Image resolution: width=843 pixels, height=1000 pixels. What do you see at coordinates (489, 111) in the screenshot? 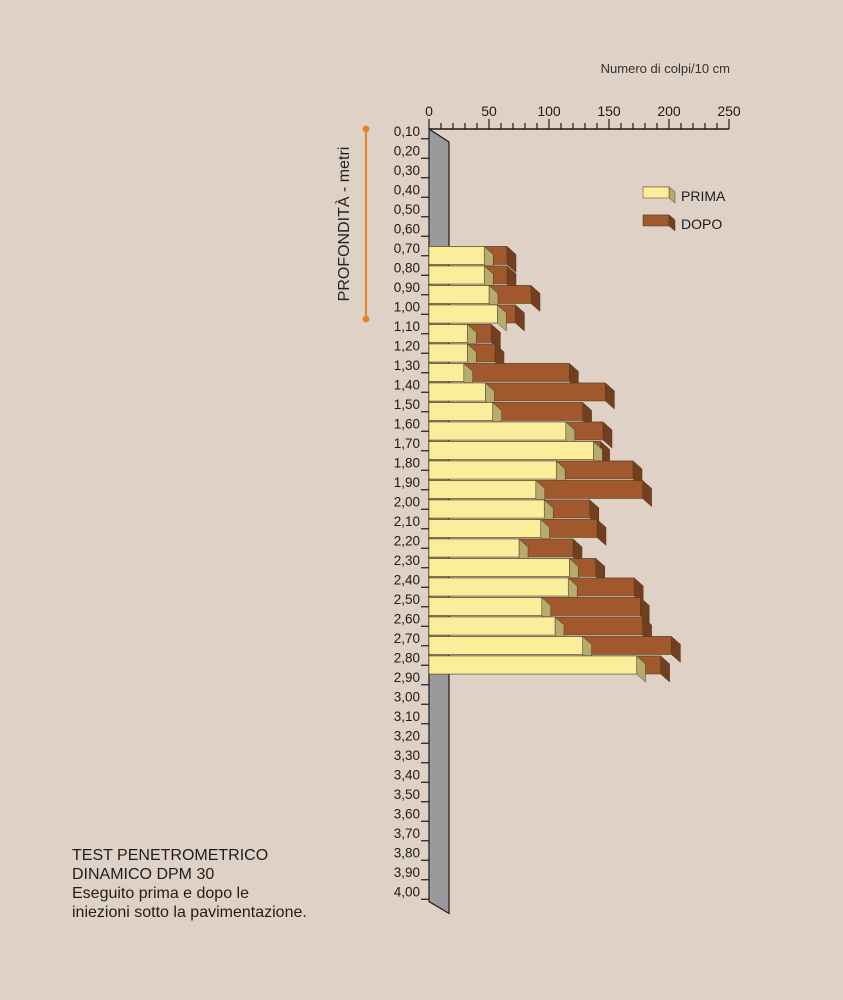
I see `x-tick-label: 50` at bounding box center [489, 111].